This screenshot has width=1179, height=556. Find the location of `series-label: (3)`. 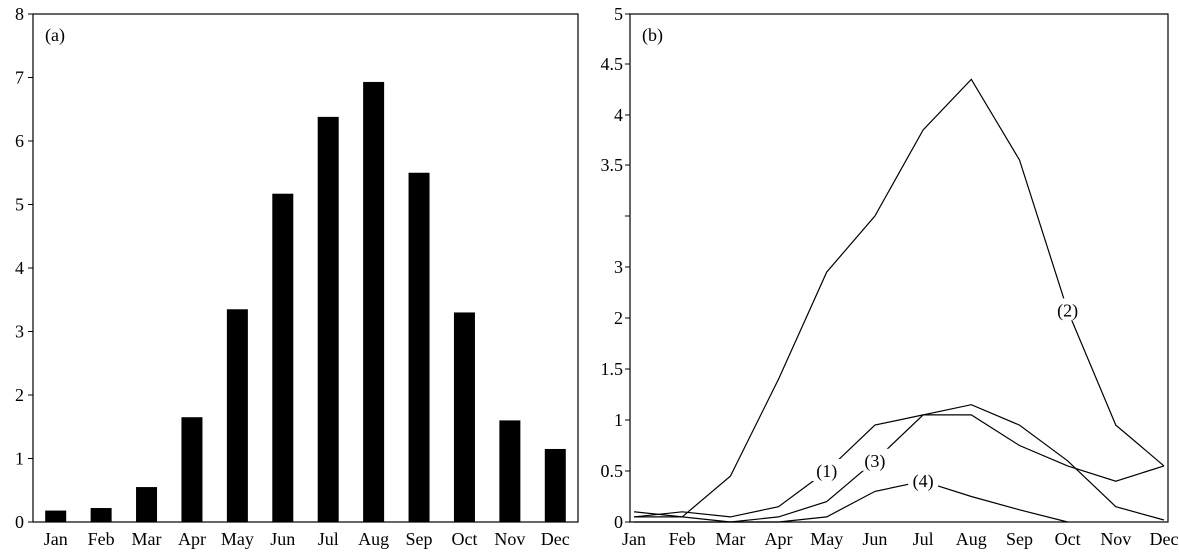

series-label: (3) is located at coordinates (874, 461).